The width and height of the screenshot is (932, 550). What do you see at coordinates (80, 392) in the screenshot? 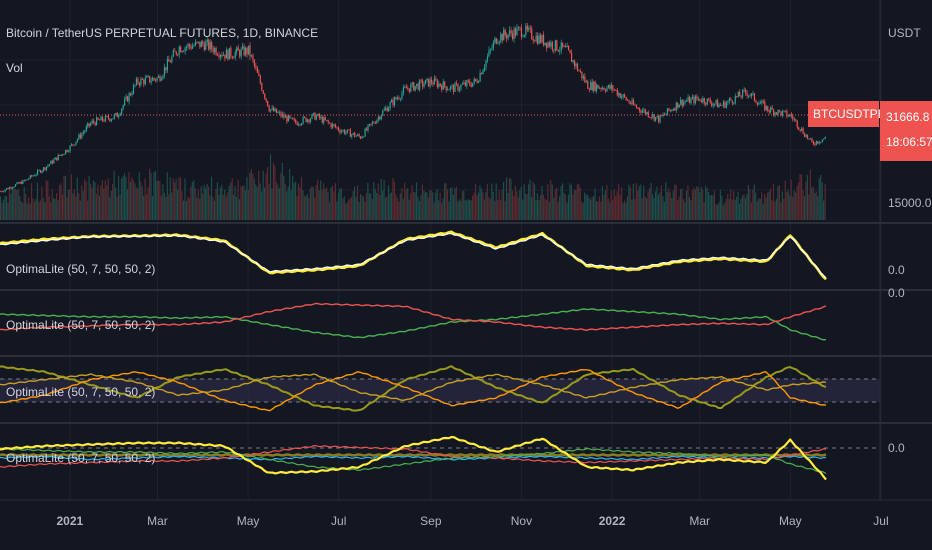
I see `indicator-label-3: OptimaLite (50, 7, 50, 50, 2)` at bounding box center [80, 392].